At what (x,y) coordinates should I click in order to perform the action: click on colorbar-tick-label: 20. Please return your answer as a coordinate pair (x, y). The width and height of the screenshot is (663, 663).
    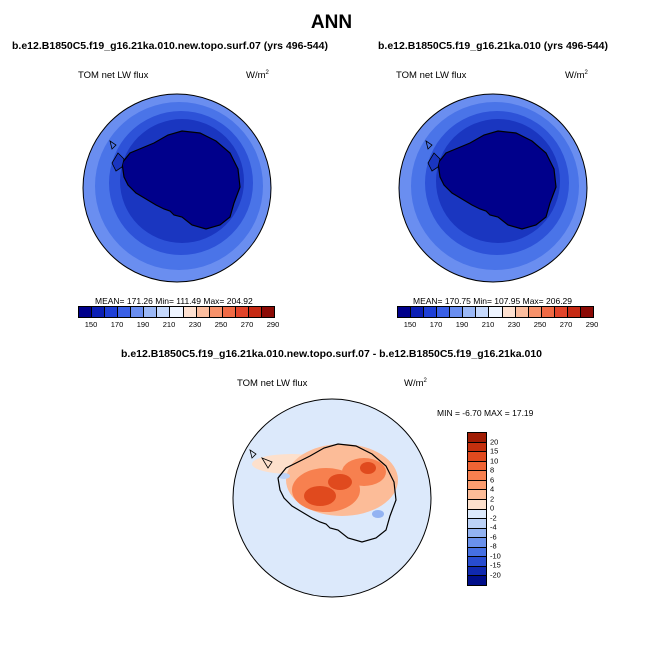
    Looking at the image, I should click on (494, 441).